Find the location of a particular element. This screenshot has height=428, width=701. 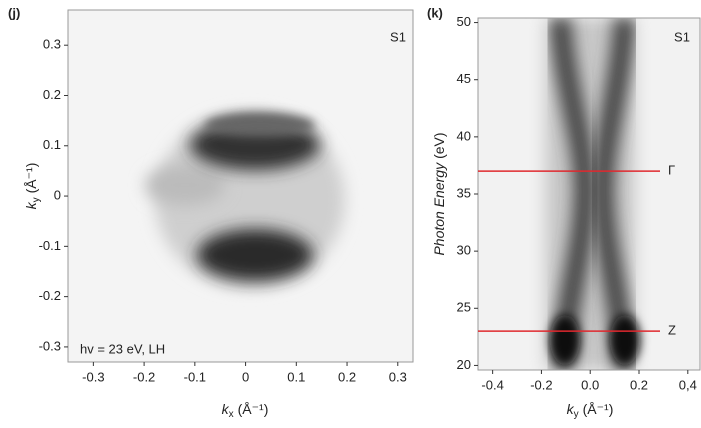

reference-label: Γ is located at coordinates (671, 170).